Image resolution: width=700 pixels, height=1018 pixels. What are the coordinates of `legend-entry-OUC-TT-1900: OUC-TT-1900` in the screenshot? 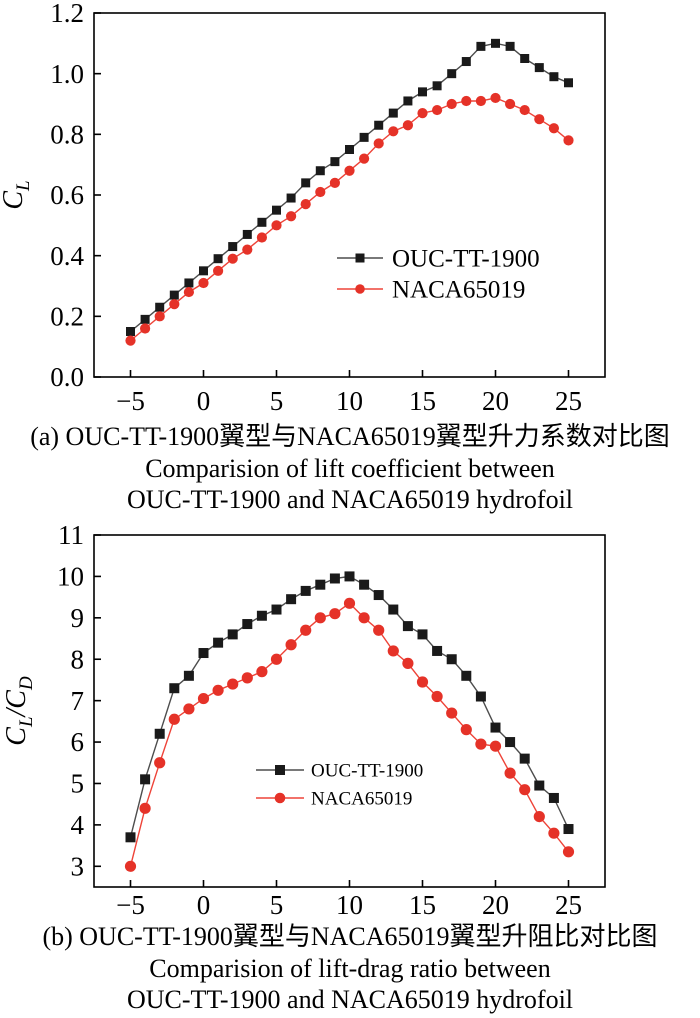 It's located at (339, 770).